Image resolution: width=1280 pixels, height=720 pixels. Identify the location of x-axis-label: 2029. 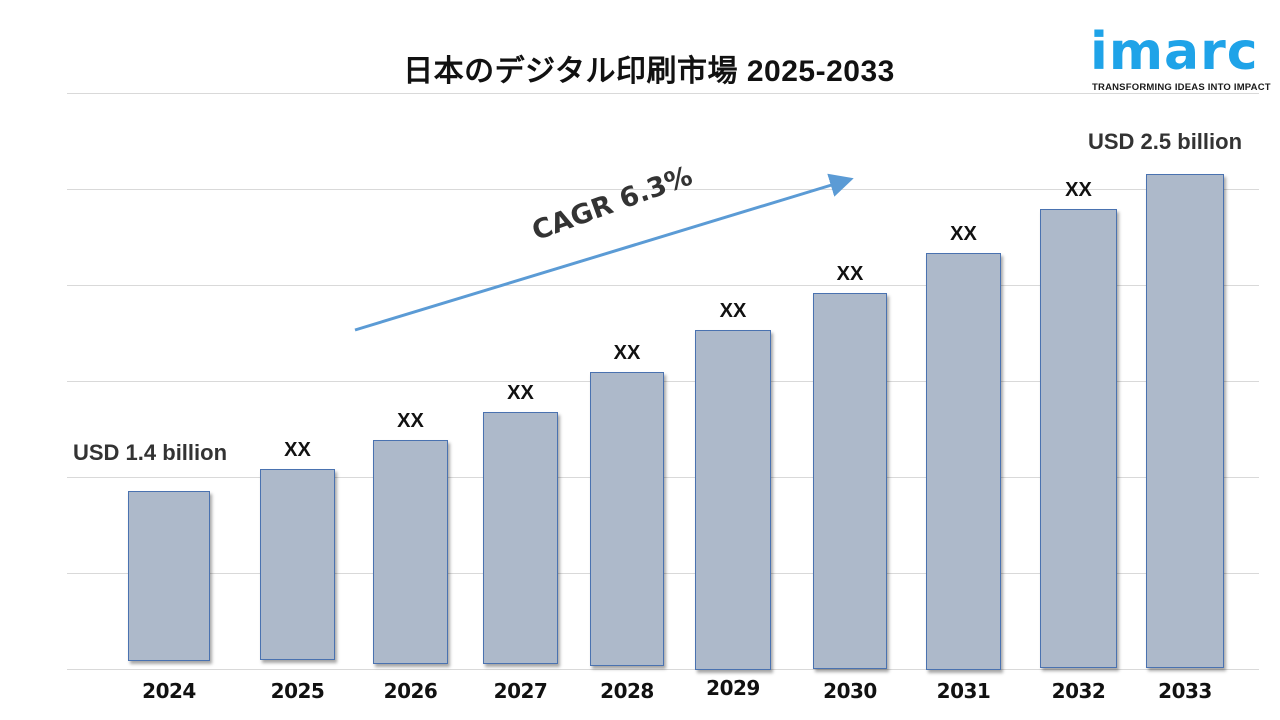
(733, 688).